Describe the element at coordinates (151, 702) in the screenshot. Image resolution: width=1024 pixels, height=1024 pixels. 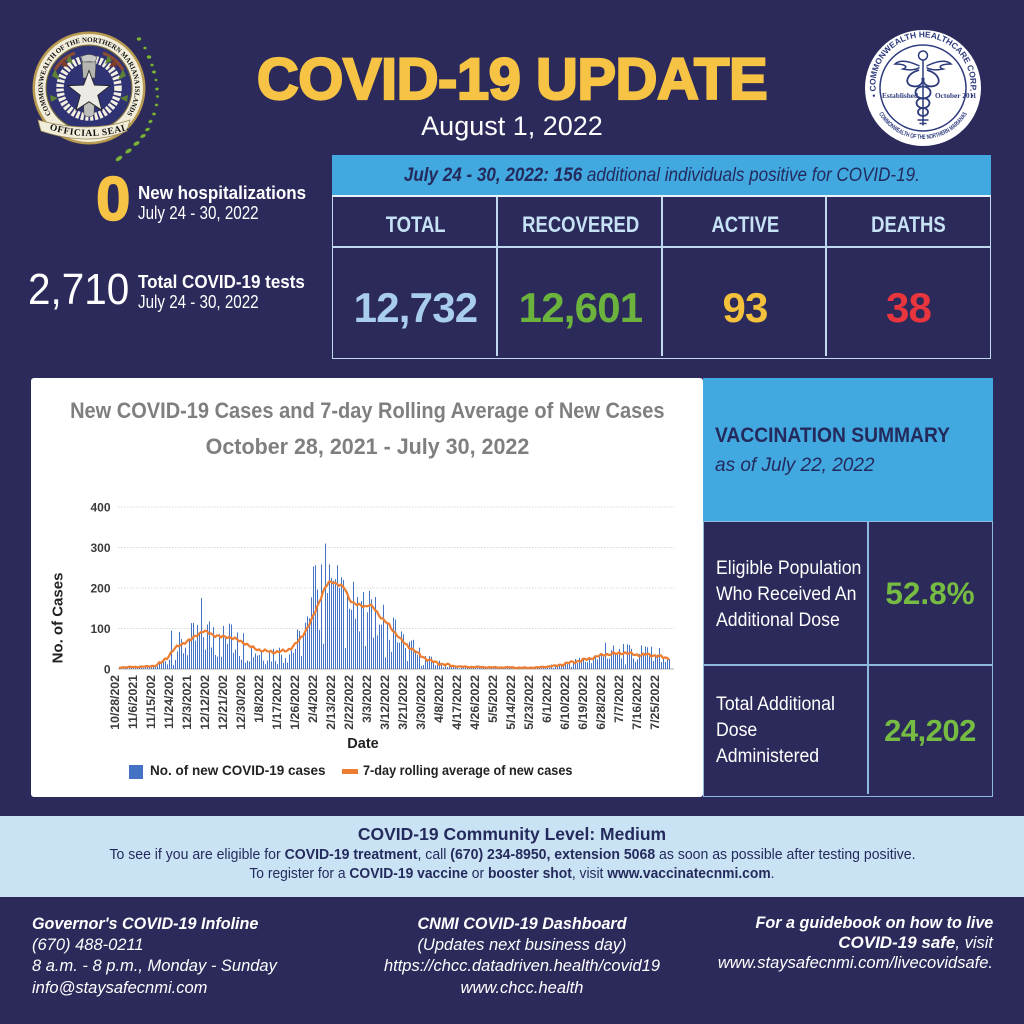
I see `svg-text: 11/15/202` at that location.